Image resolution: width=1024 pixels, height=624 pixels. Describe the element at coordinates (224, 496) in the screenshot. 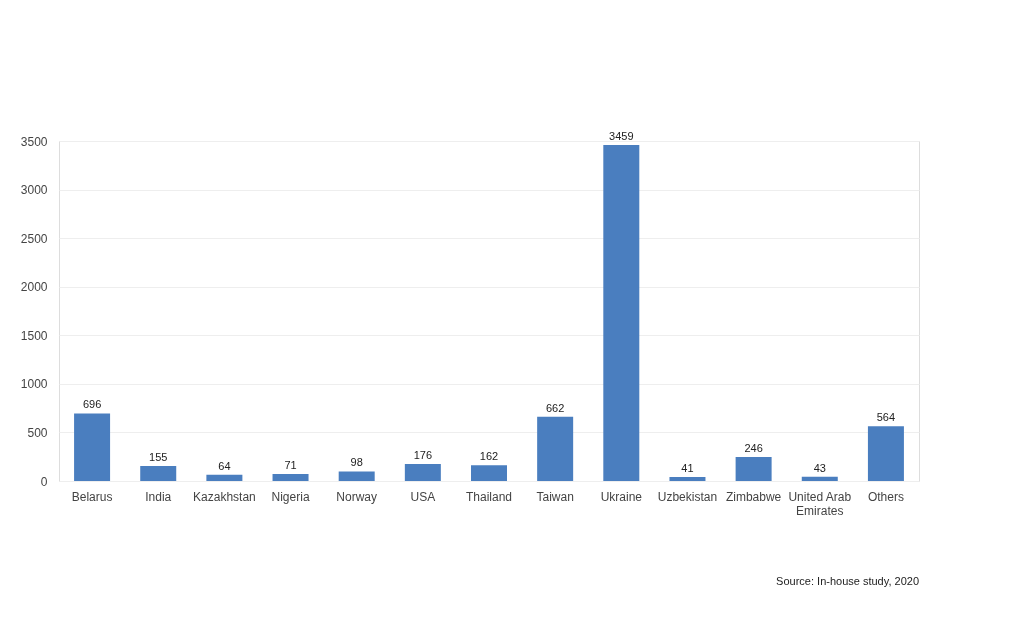

I see `x-tick-label: Kazakhstan` at that location.